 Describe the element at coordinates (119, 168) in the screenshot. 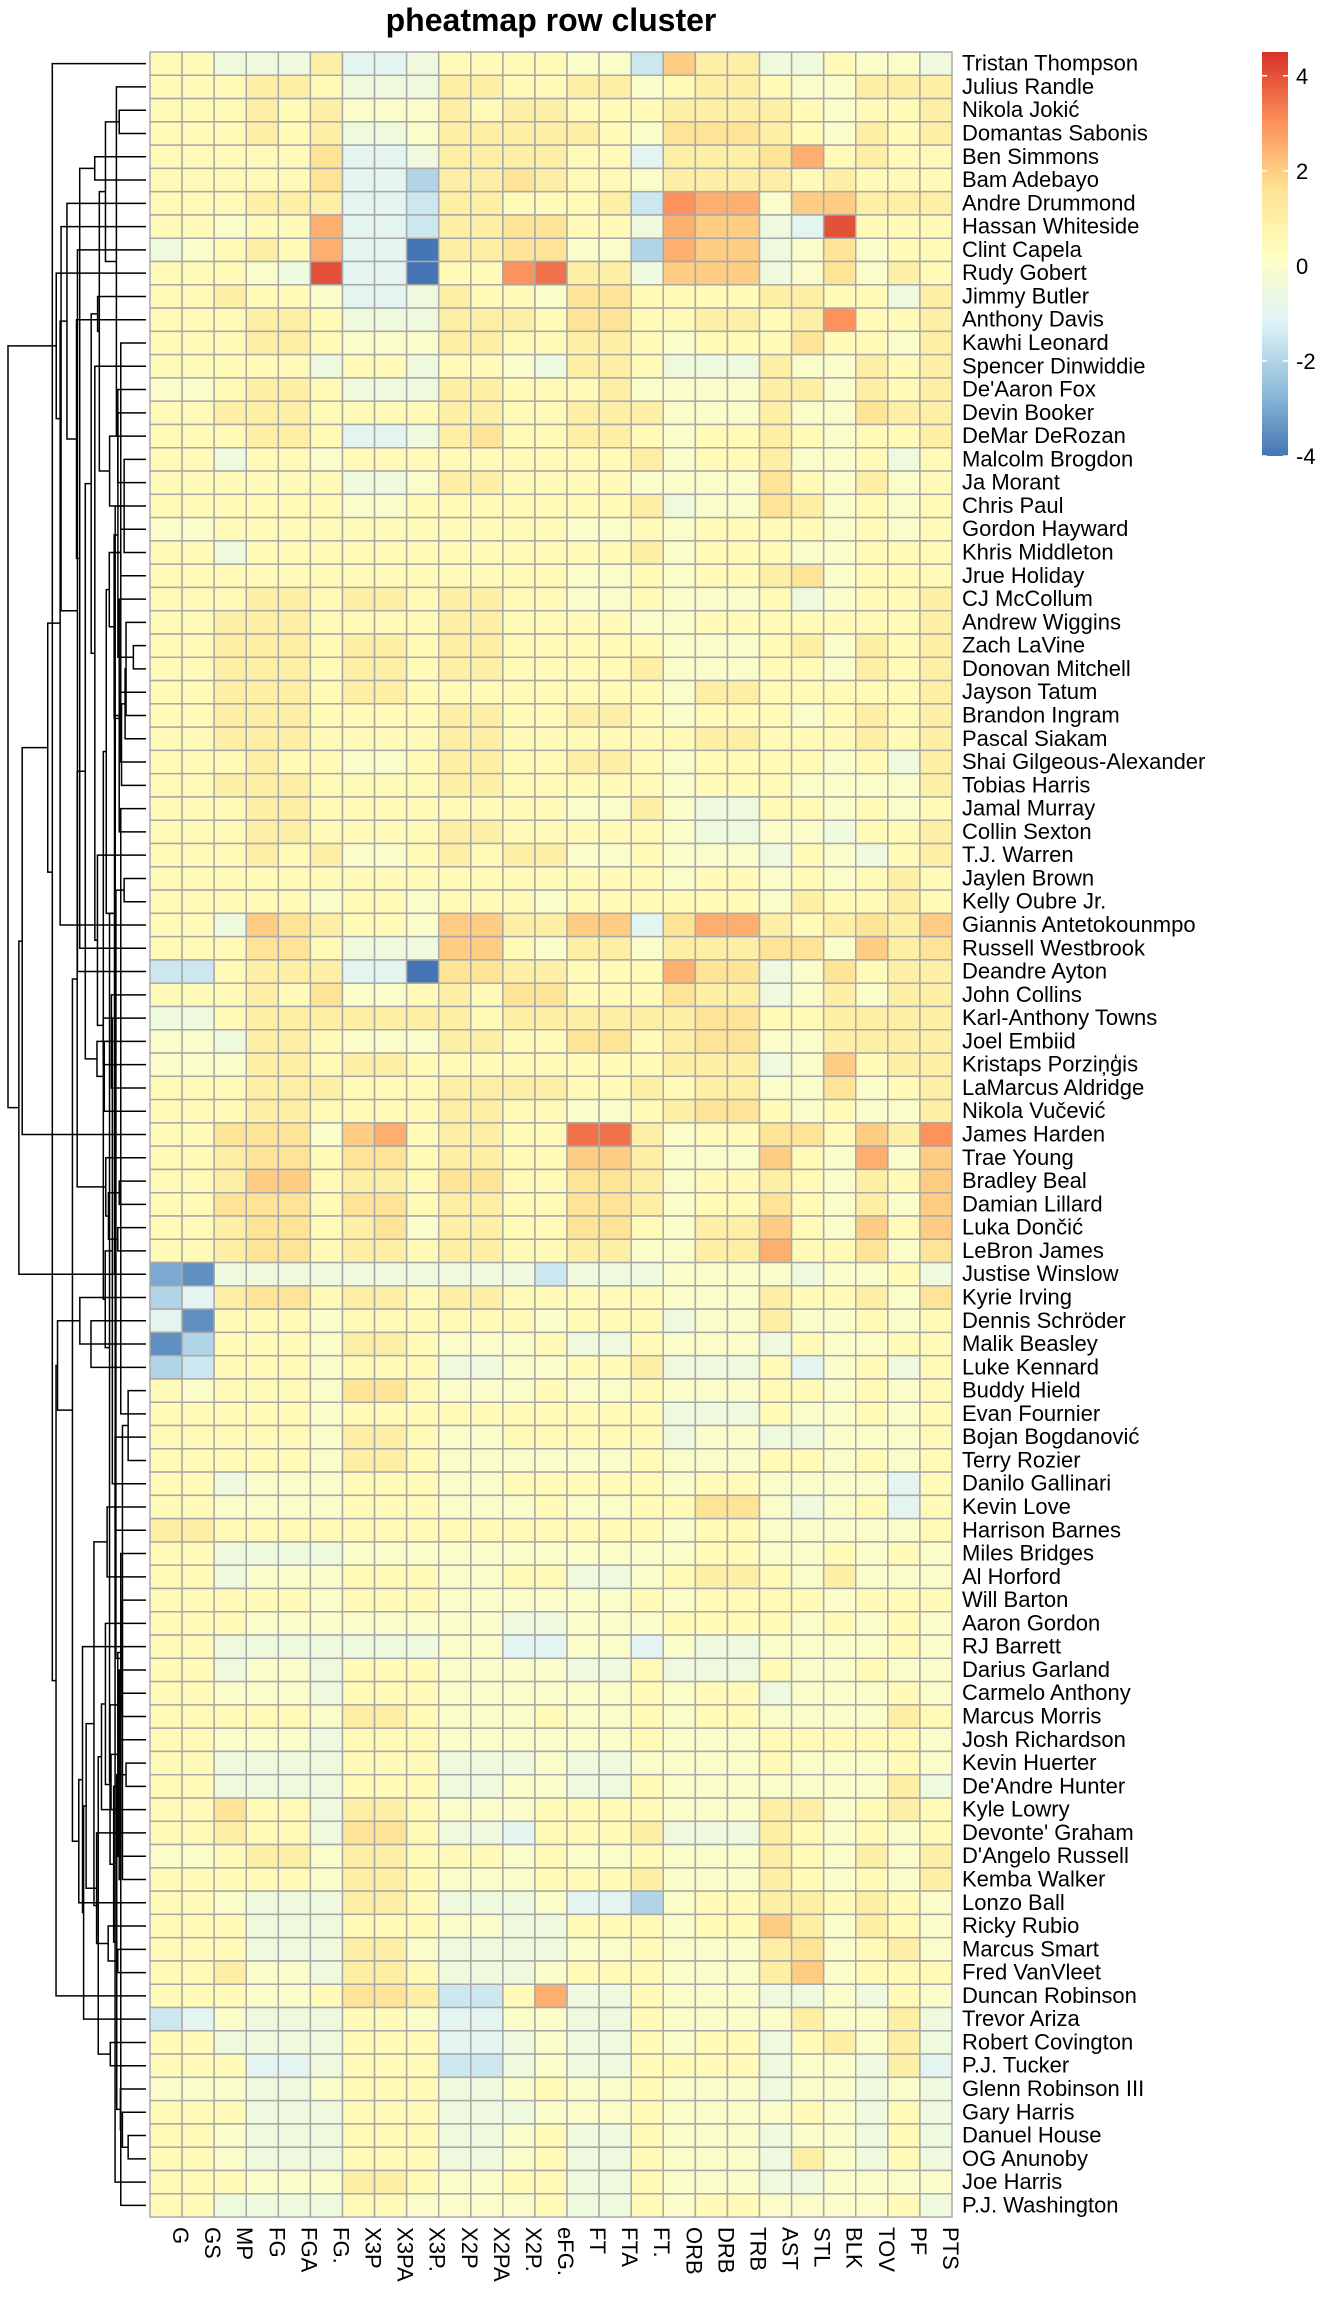

I see `dendrogram-branch` at that location.